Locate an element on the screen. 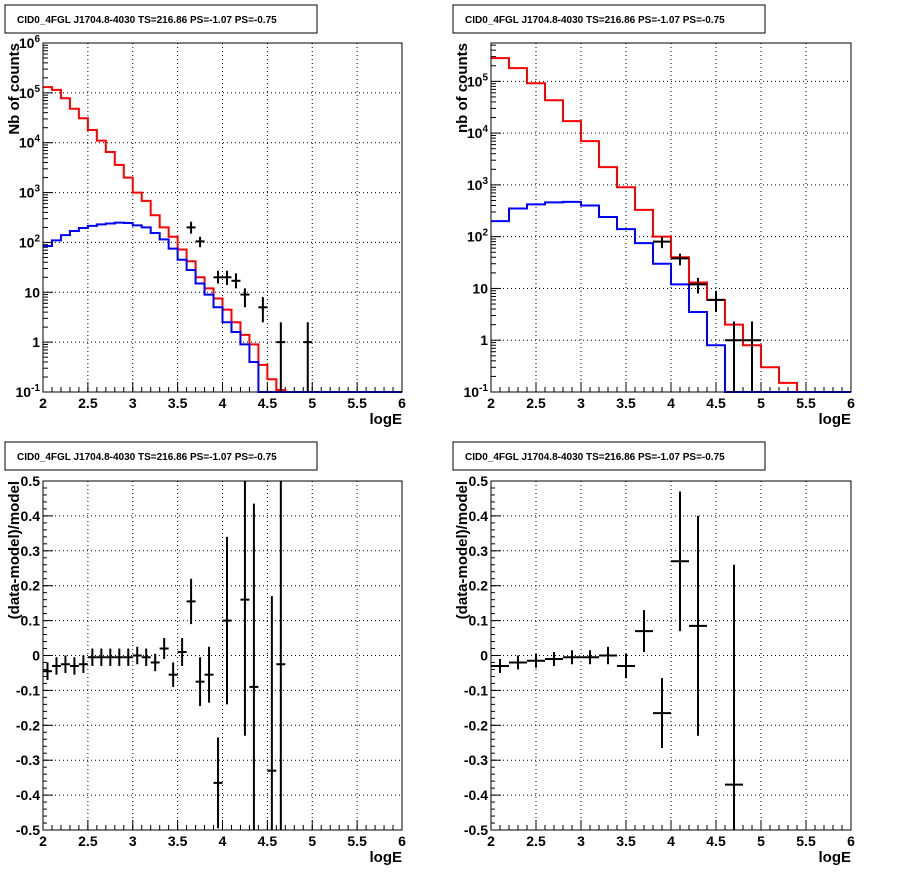 The height and width of the screenshot is (875, 898). y-tick-label: 0.4 is located at coordinates (31, 516).